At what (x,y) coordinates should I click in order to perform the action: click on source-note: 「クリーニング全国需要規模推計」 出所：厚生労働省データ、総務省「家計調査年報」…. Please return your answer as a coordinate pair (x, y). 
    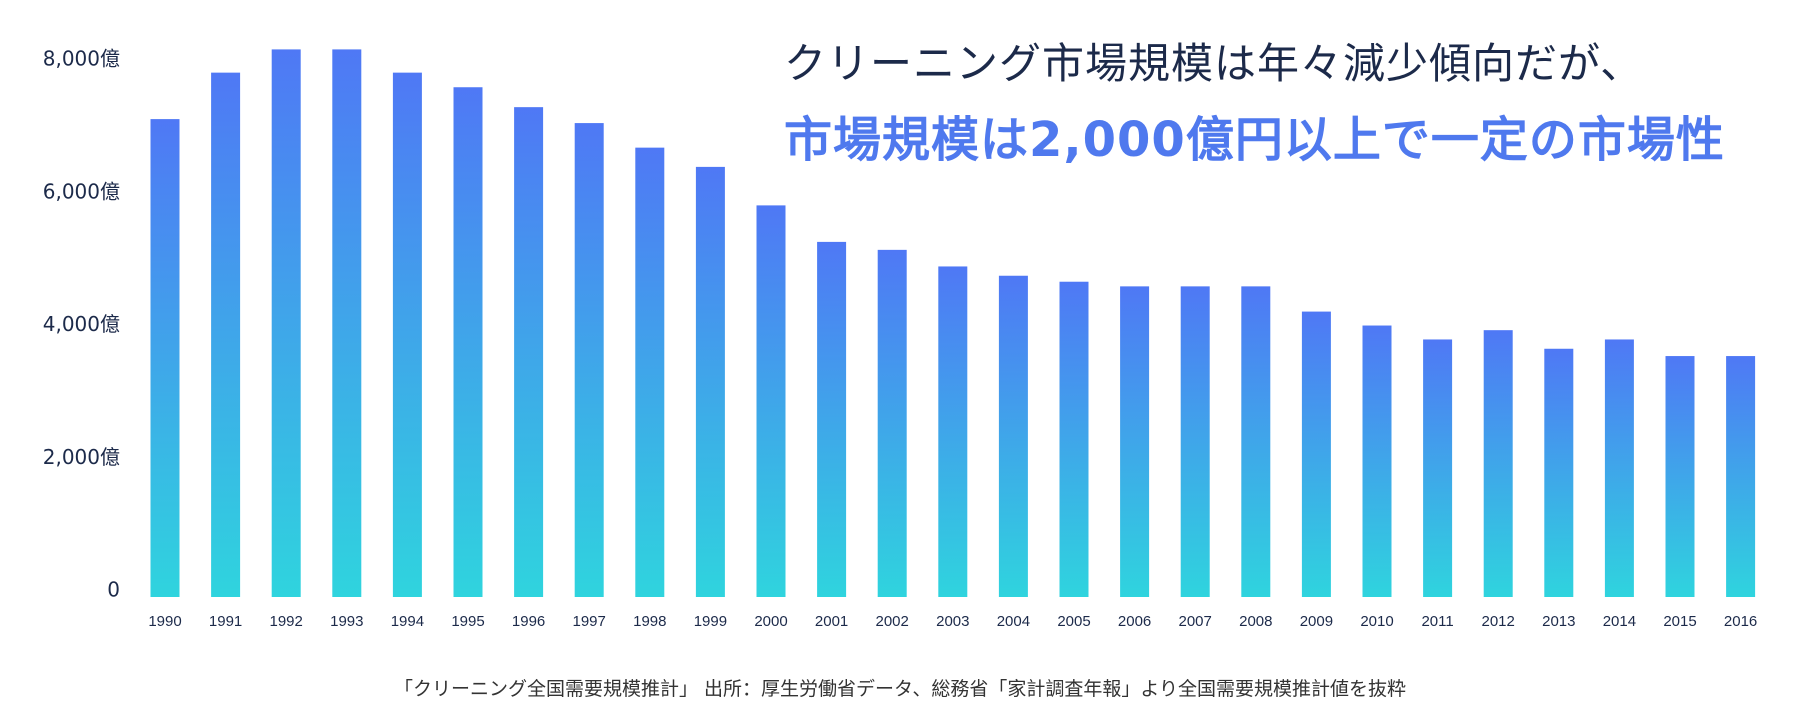
    Looking at the image, I should click on (900, 689).